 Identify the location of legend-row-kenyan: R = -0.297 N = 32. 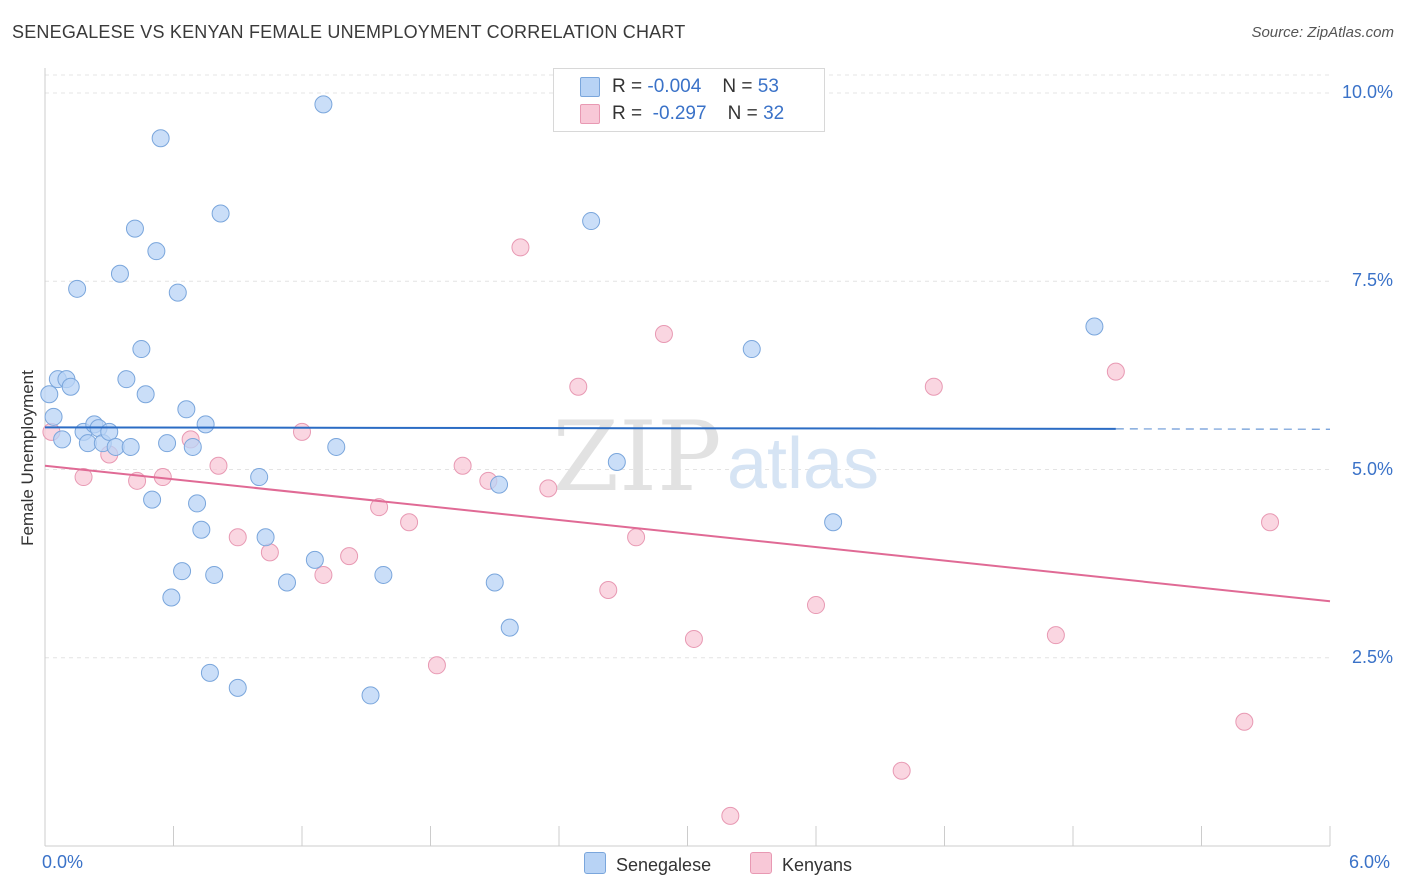
(689, 114).